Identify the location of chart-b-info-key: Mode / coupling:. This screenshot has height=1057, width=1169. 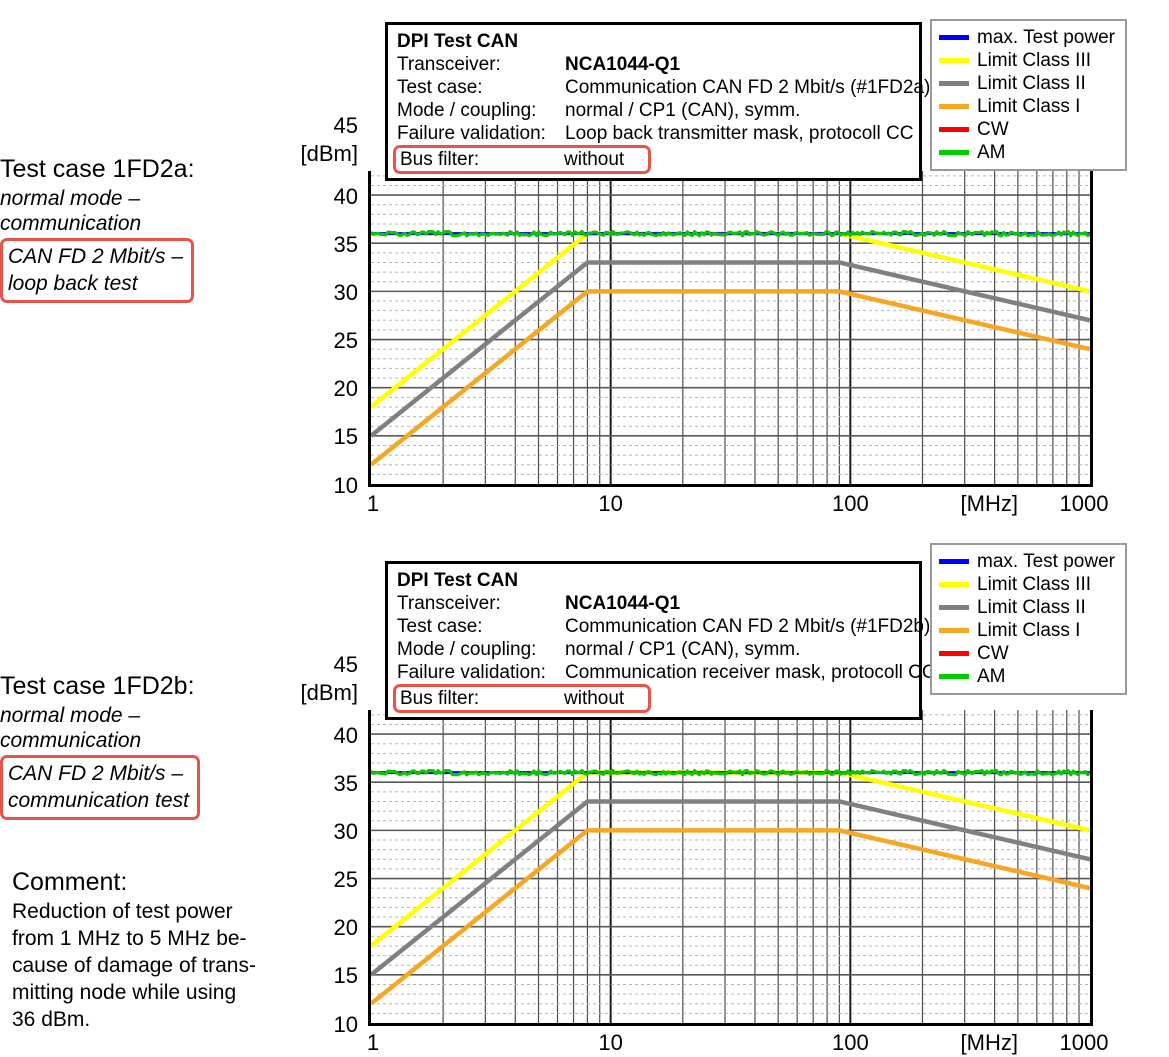
(467, 649).